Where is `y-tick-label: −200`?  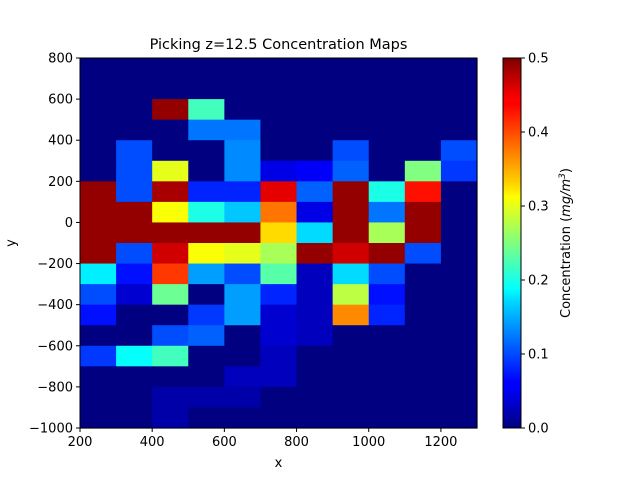 y-tick-label: −200 is located at coordinates (55, 264).